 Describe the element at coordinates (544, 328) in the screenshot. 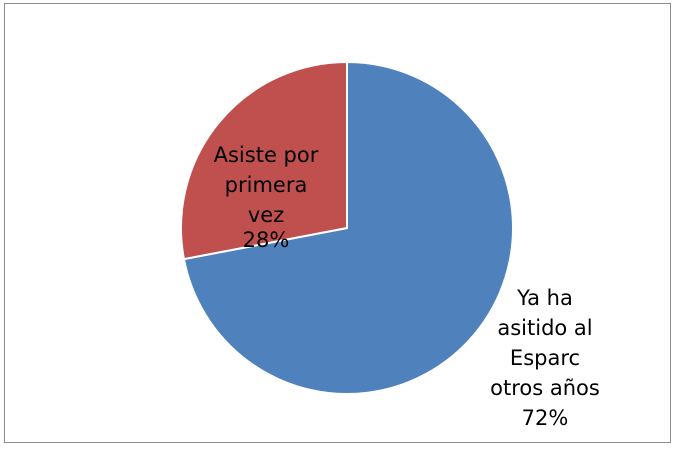

I see `slice-label-line: asitido al` at that location.